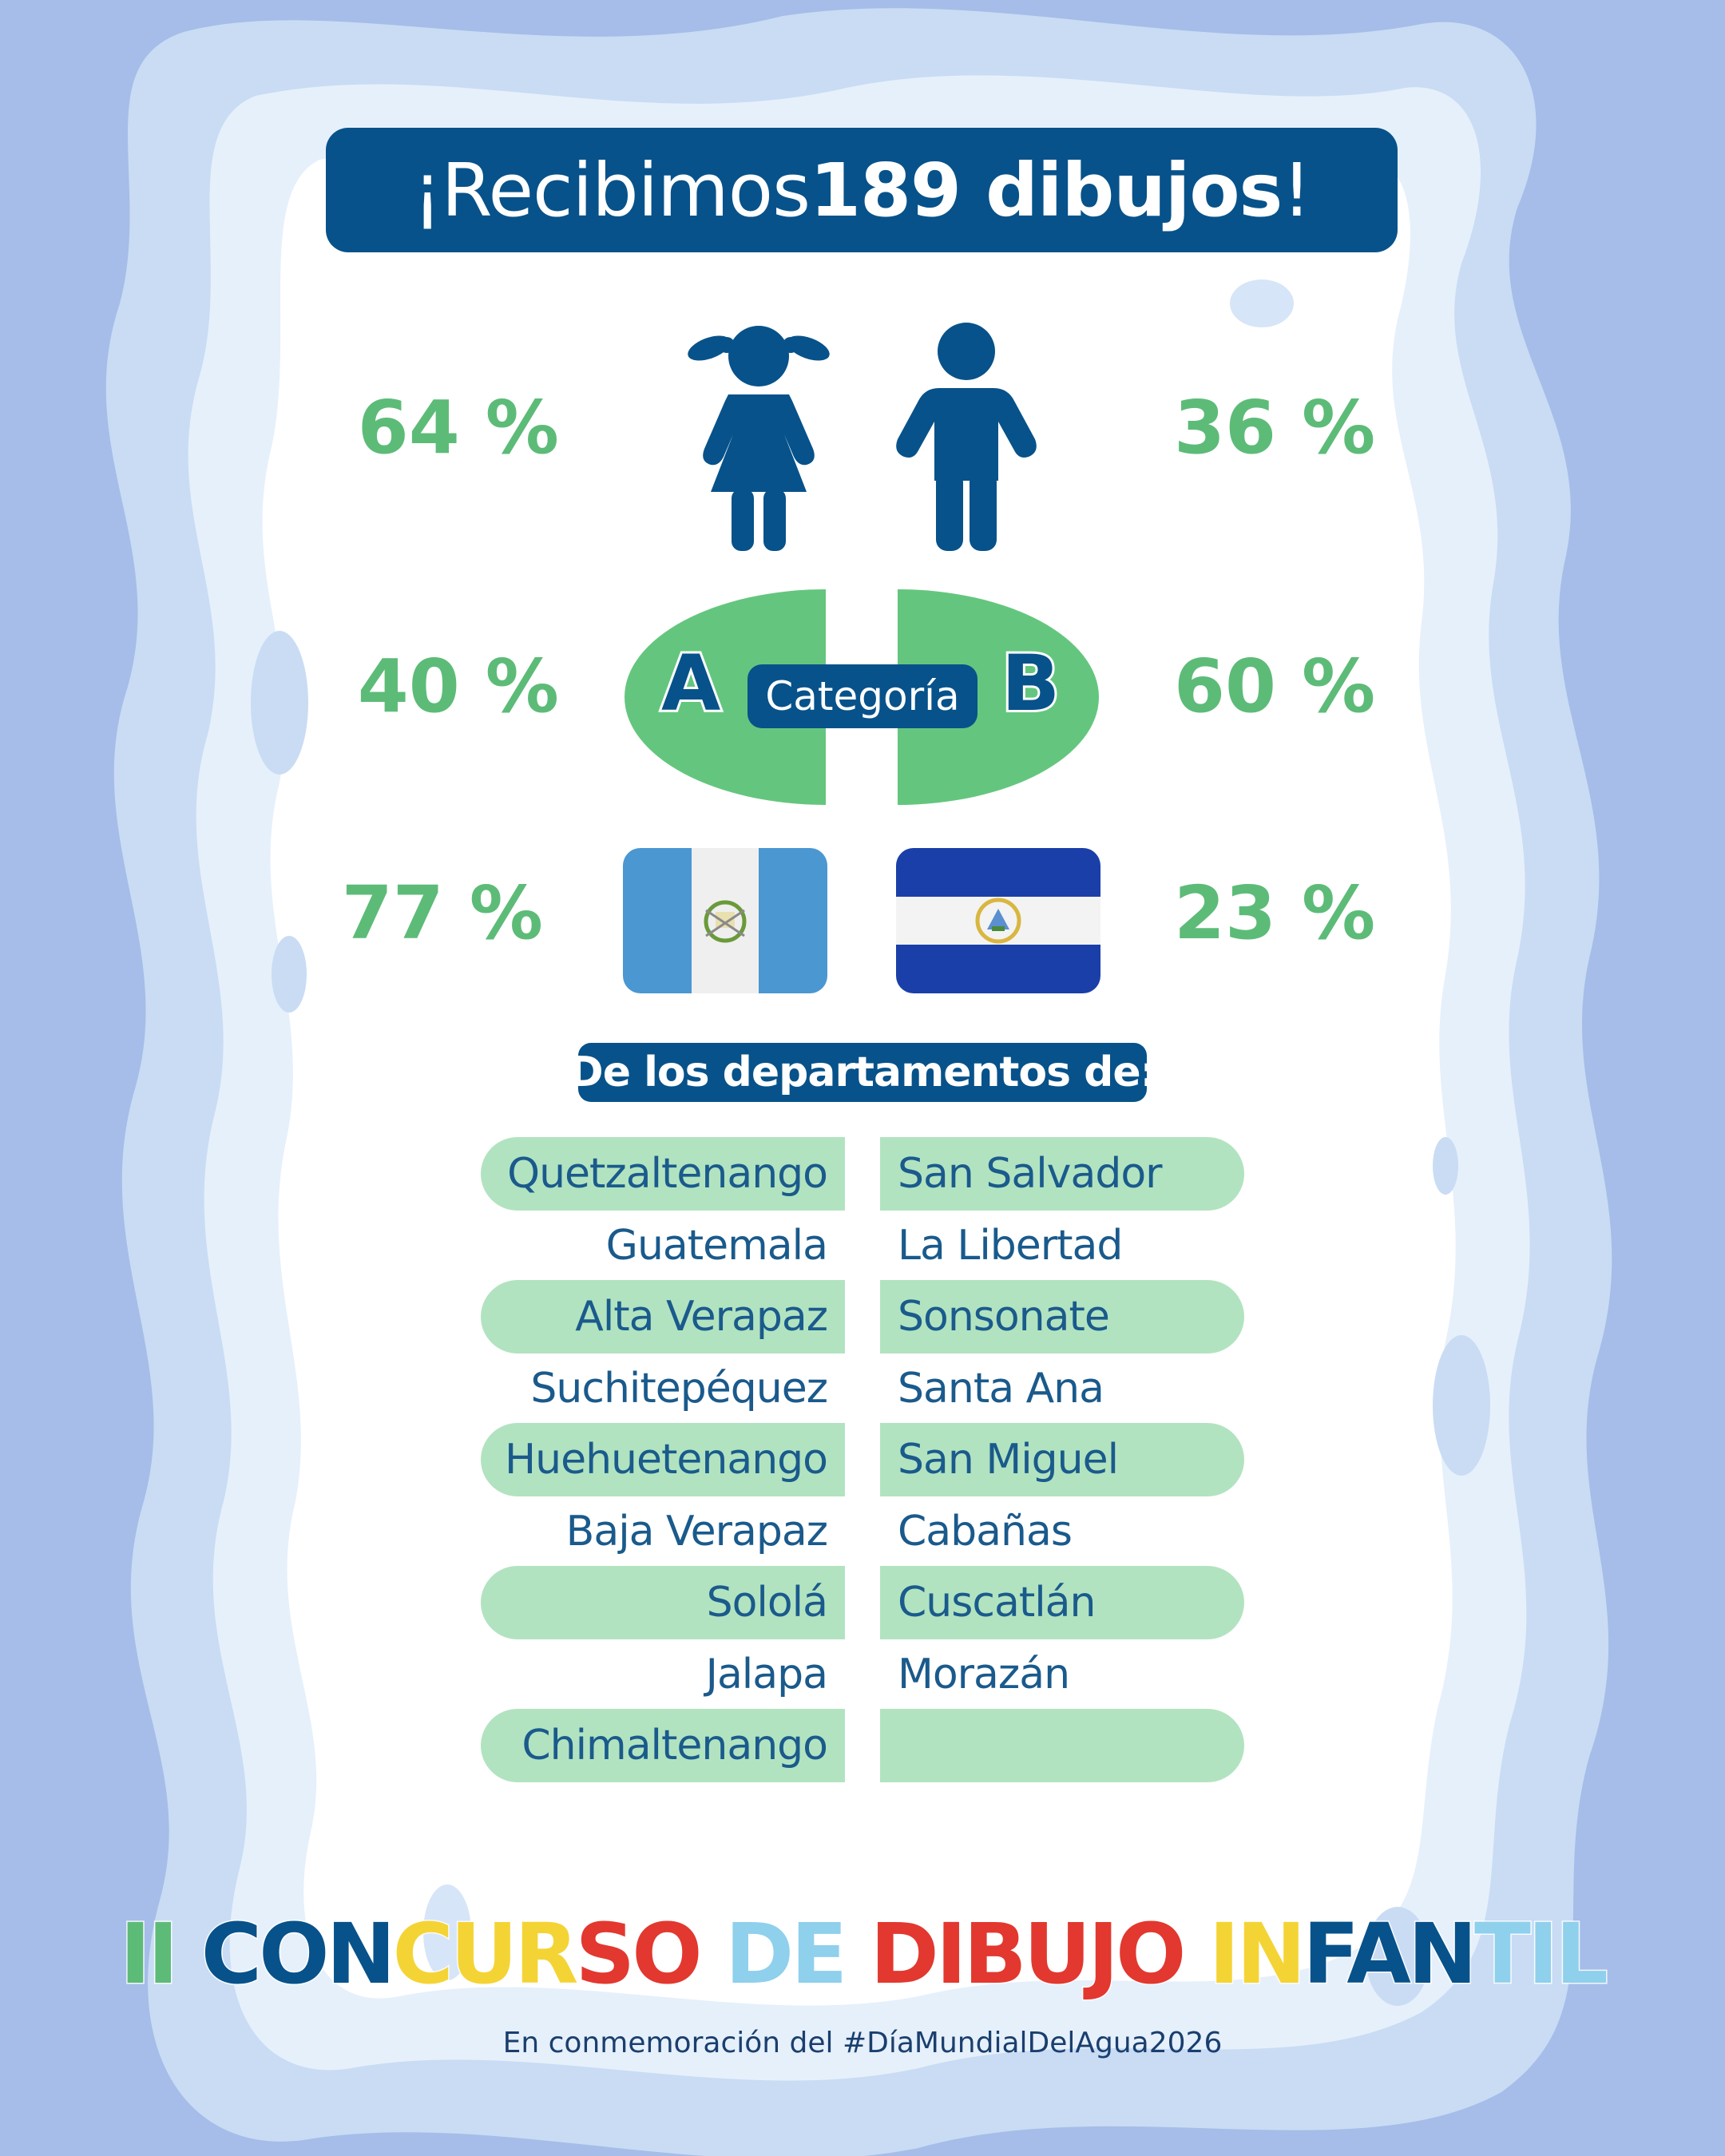 The image size is (1725, 2156). Describe the element at coordinates (160, 1954) in the screenshot. I see `contest-title-segment: II` at that location.